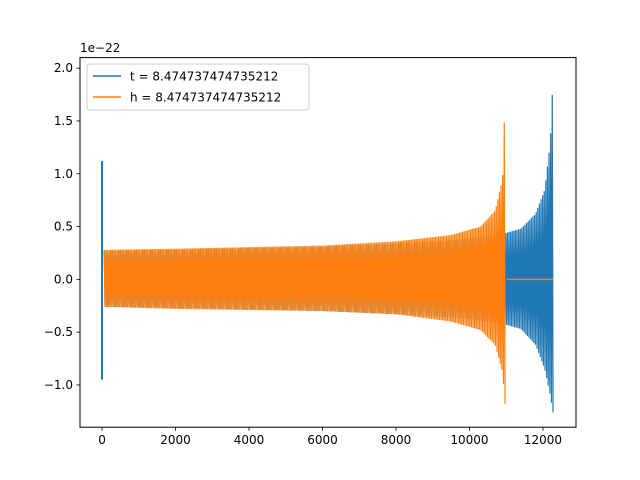  Describe the element at coordinates (58, 385) in the screenshot. I see `y-tick-label: −1.0` at that location.